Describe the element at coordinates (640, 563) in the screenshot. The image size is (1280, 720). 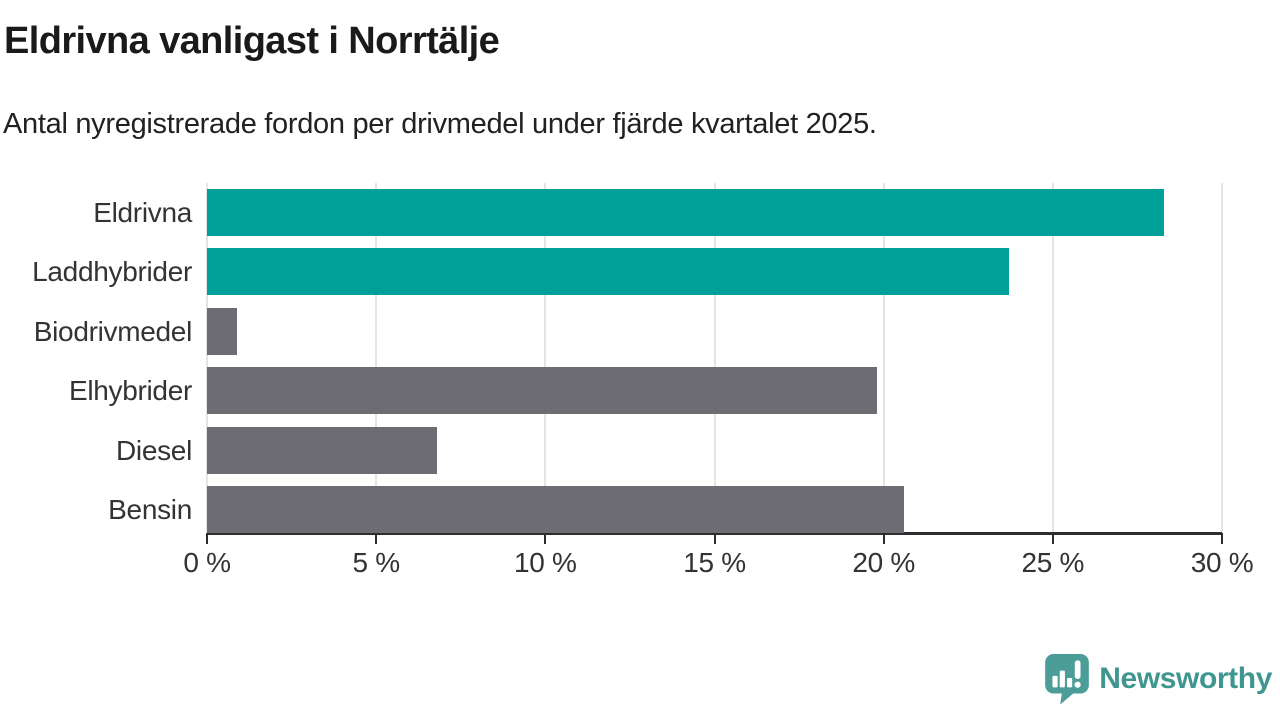
I see `x-axis: 0 % 5 % 10 % 15 % 20 % 25 % 30 %` at that location.